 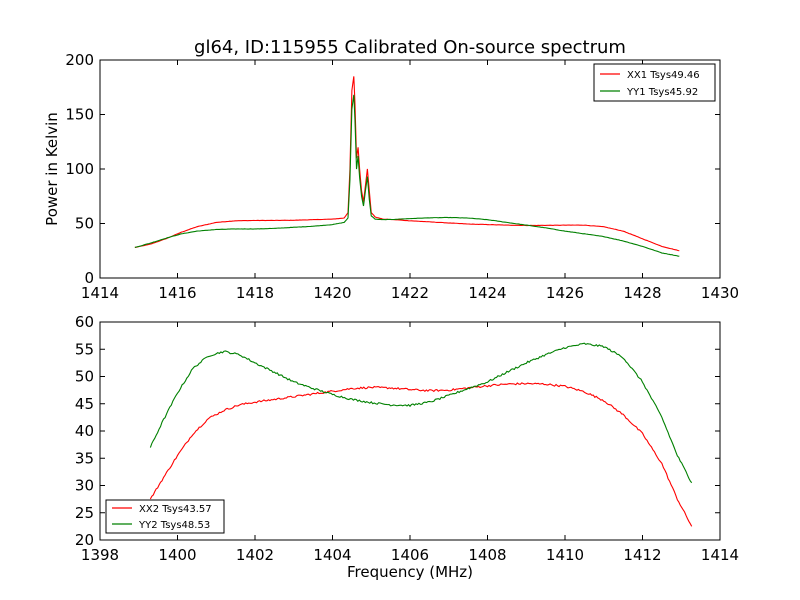 I want to click on bottom-x-tick-label: 1404, so click(x=332, y=555).